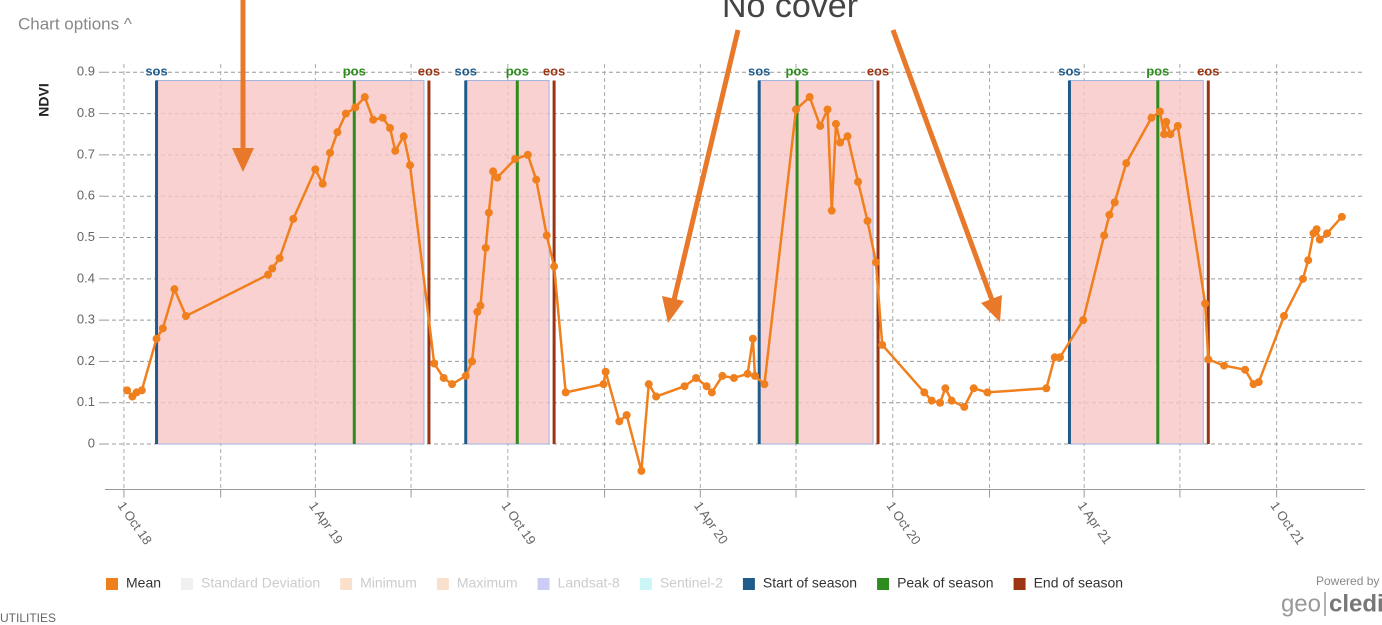 Image resolution: width=1382 pixels, height=625 pixels. I want to click on y-axis-label: NDVI, so click(44, 99).